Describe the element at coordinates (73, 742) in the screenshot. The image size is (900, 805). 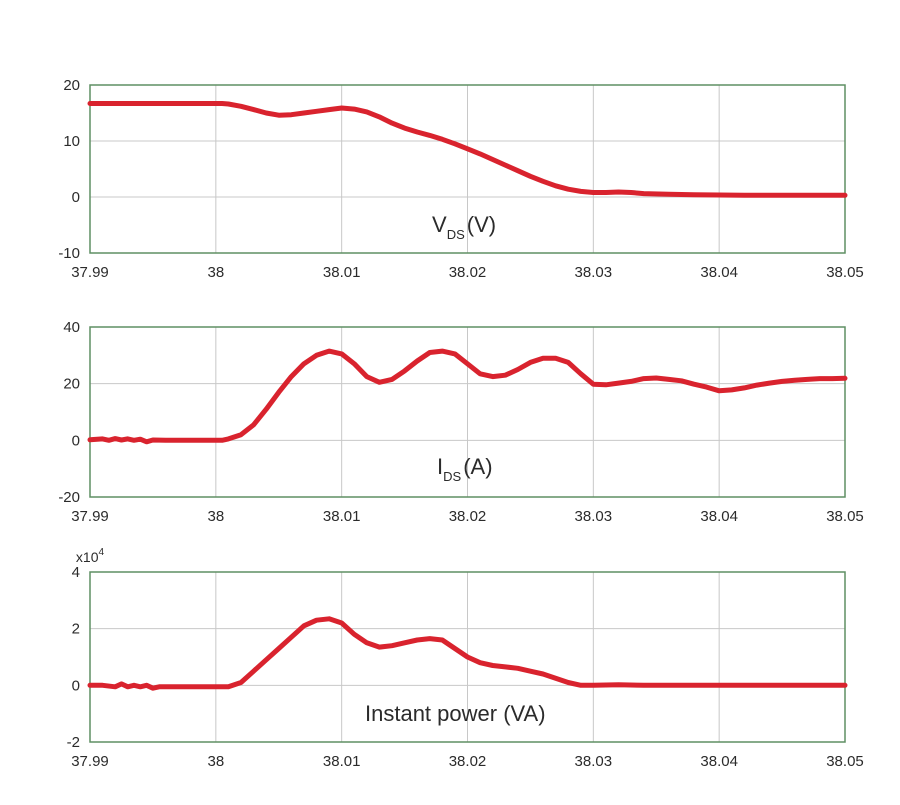
I see `y-tick-label: -2` at that location.